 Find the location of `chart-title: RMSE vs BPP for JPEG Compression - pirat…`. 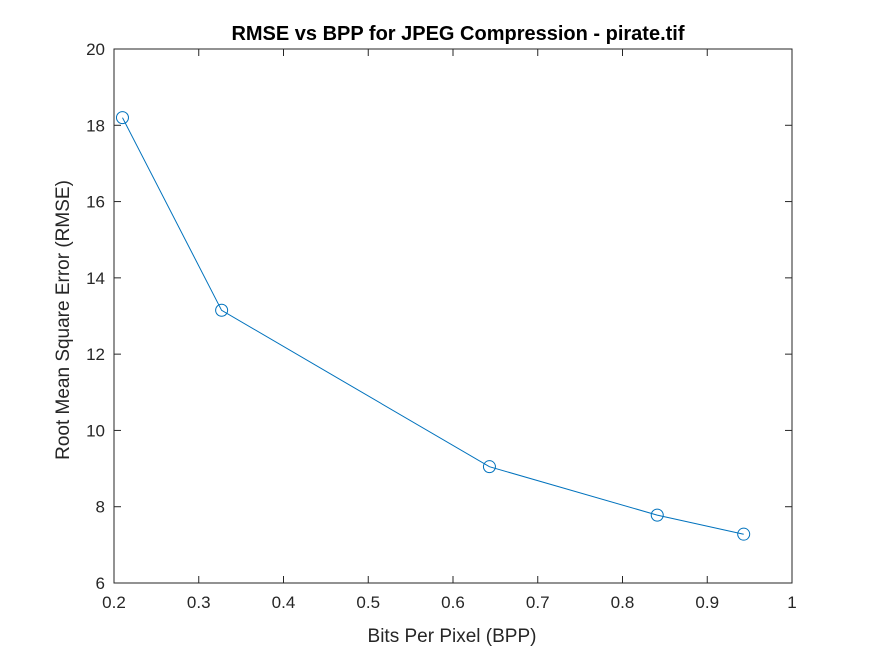

chart-title: RMSE vs BPP for JPEG Compression - pirat… is located at coordinates (457, 34).